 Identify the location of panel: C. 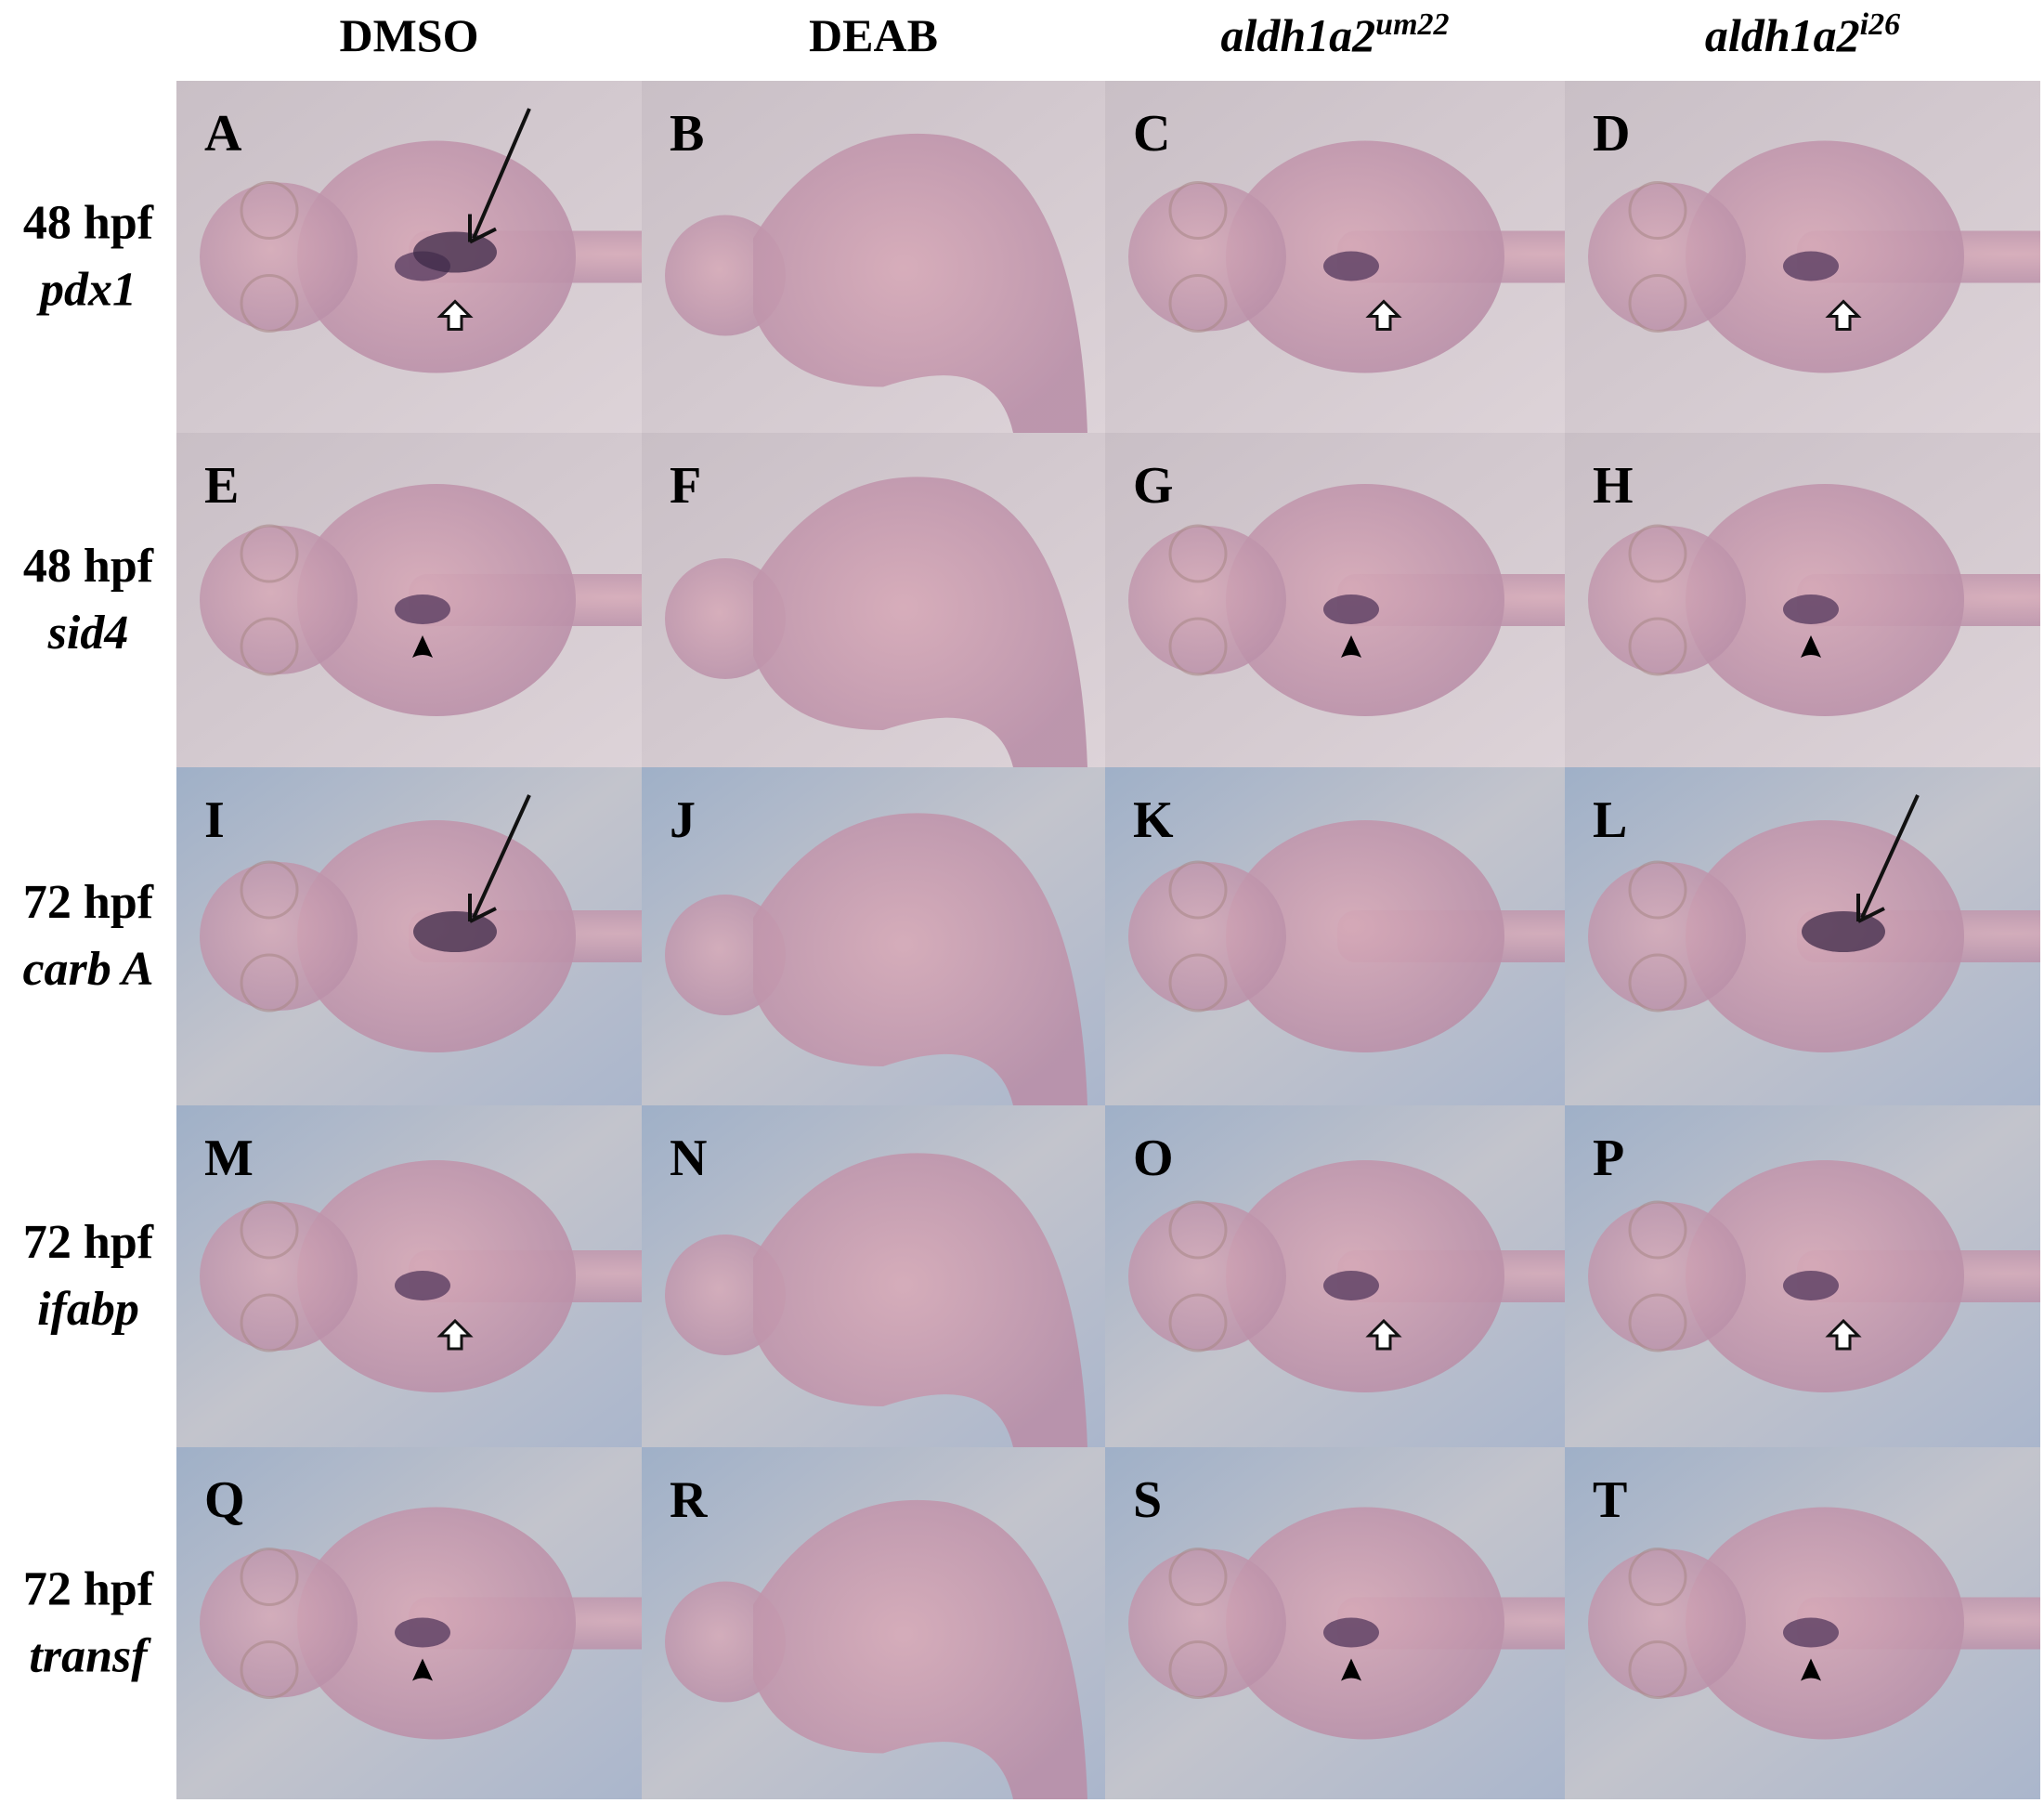
(1335, 257).